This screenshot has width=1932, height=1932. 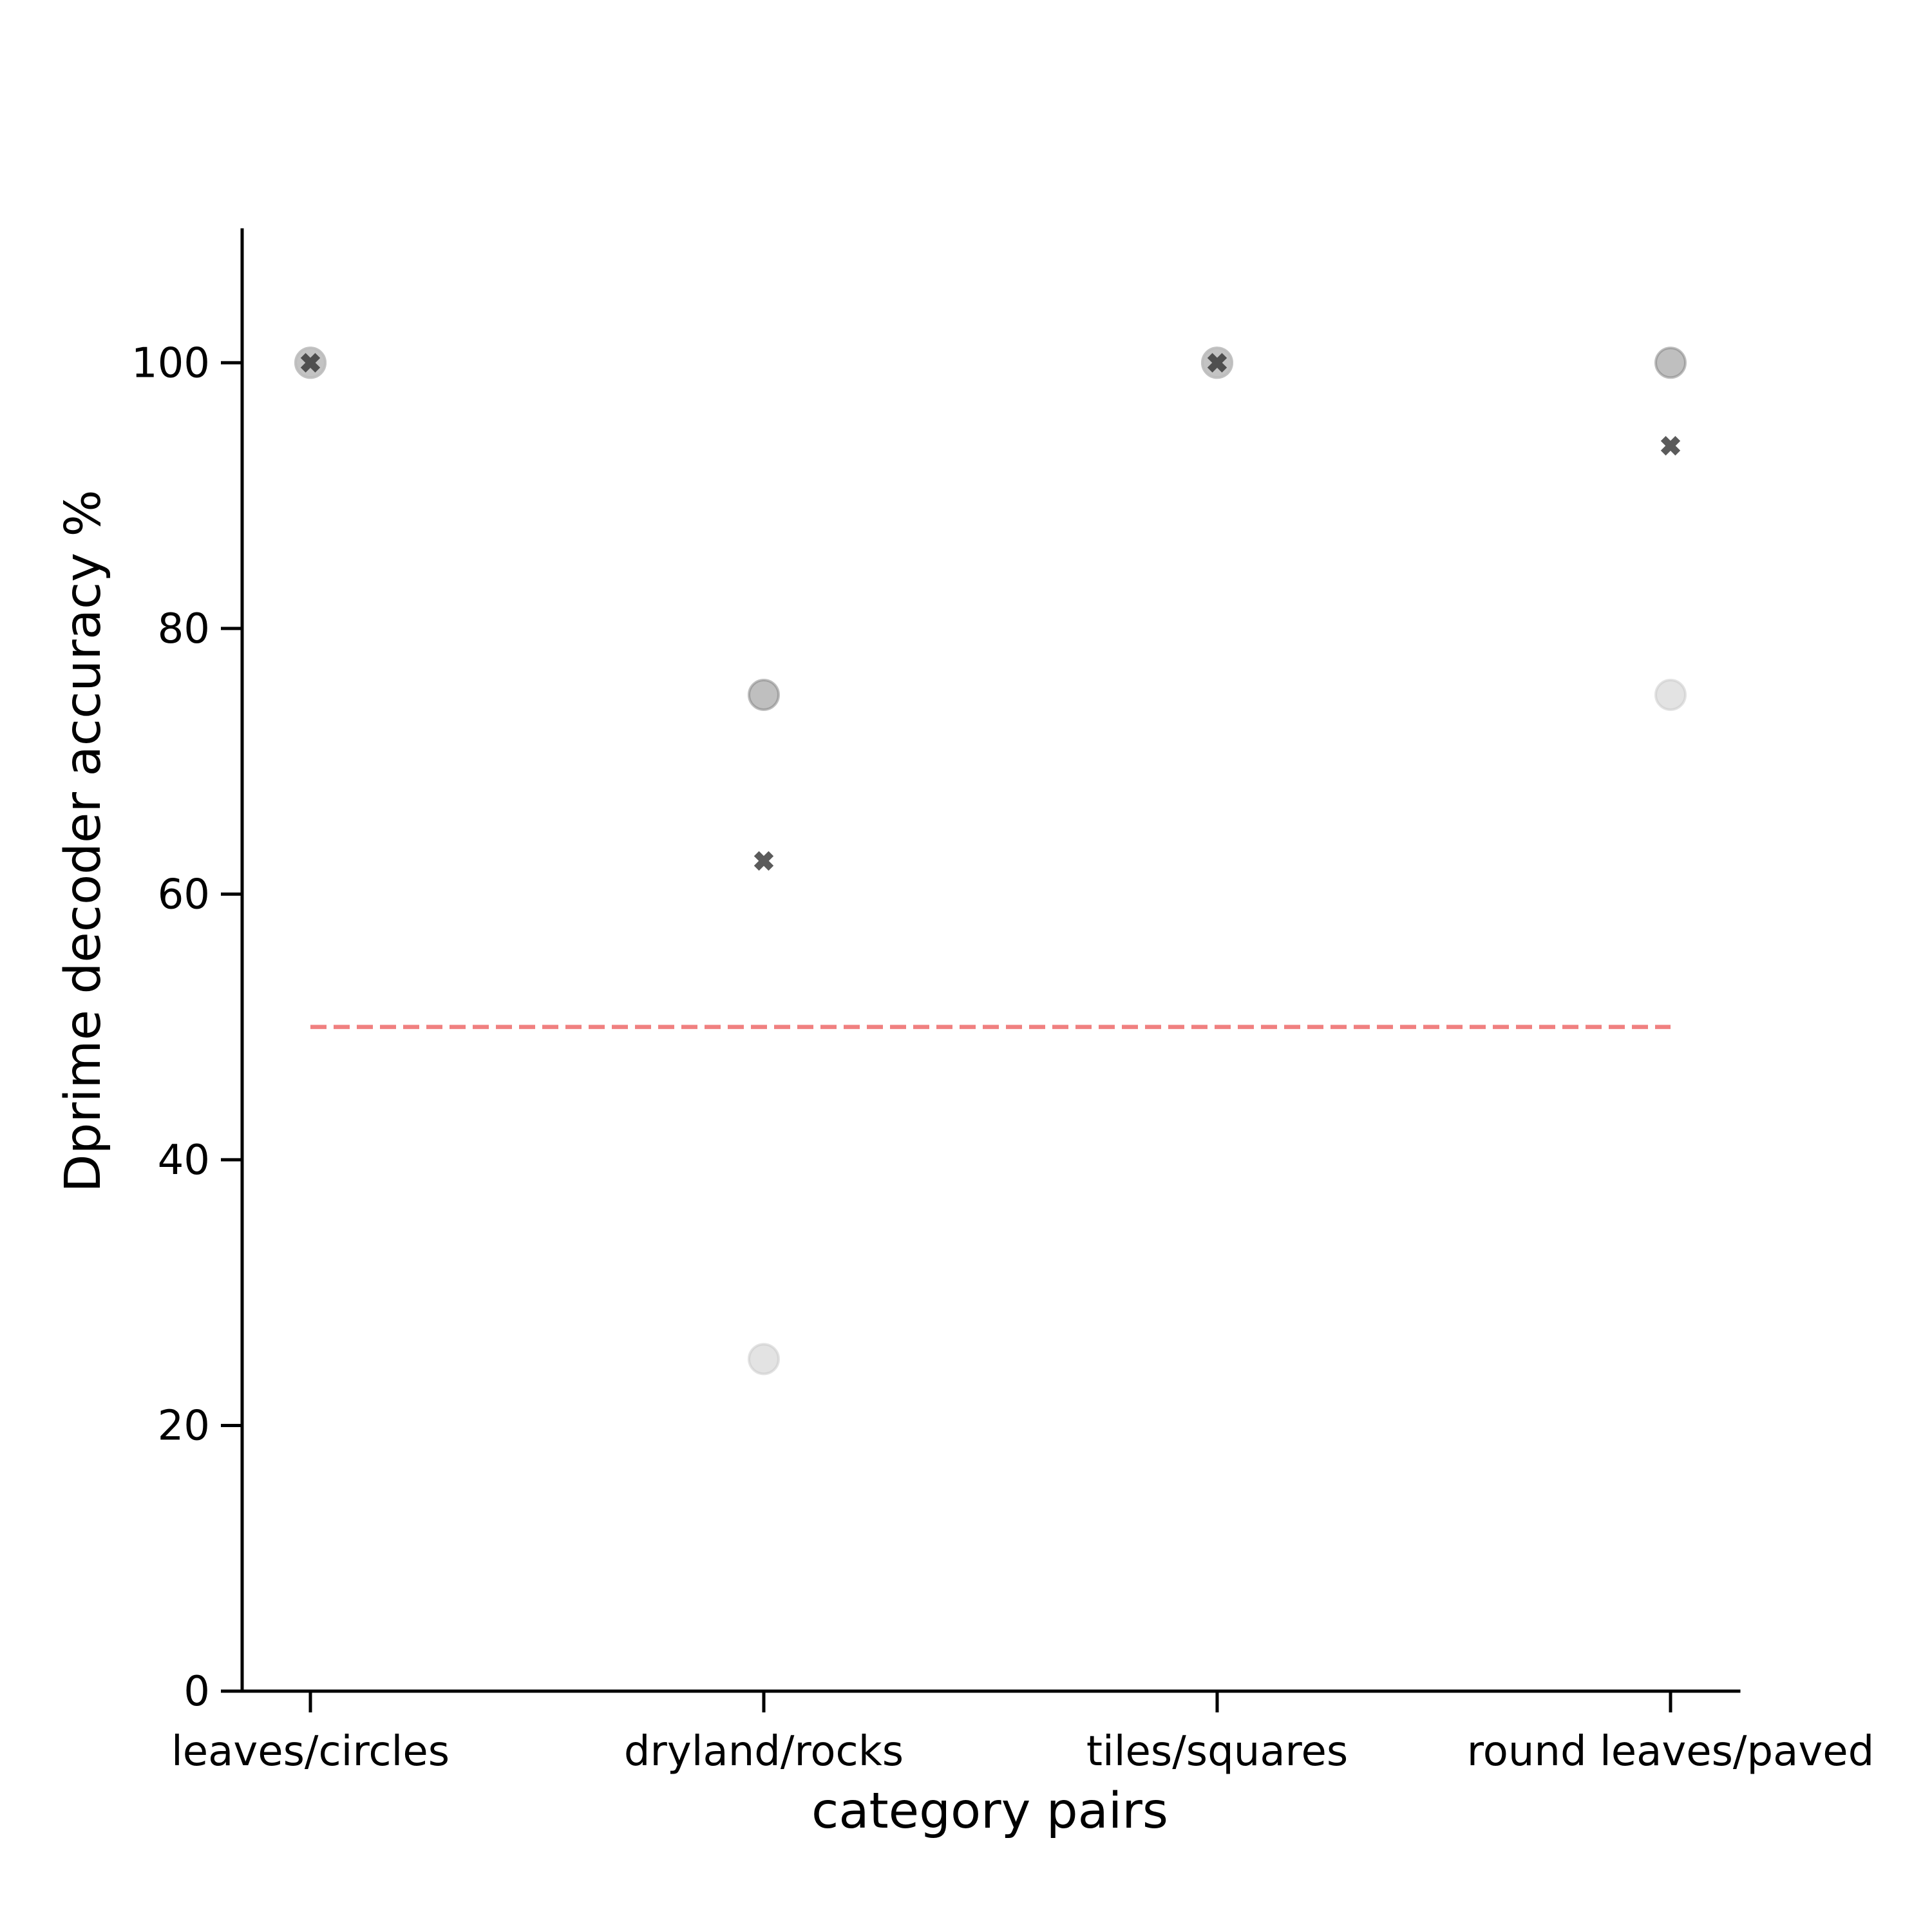 I want to click on x-tick-label: round leaves/paved, so click(x=1671, y=1752).